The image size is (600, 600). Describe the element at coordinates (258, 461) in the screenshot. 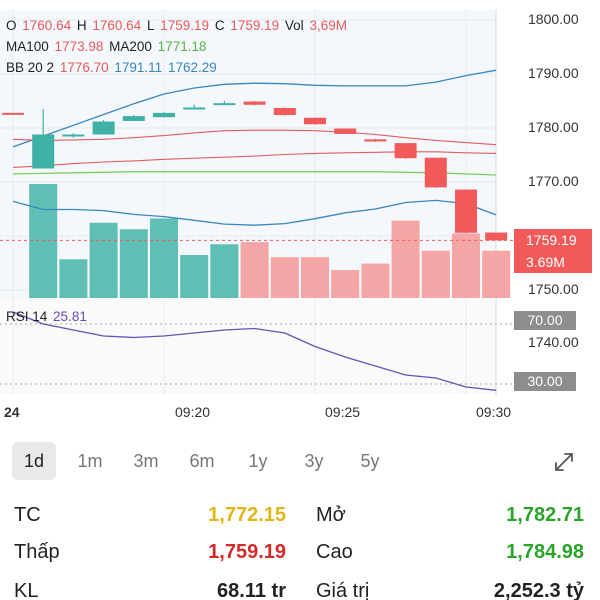

I see `range-1y-button: 1y` at that location.